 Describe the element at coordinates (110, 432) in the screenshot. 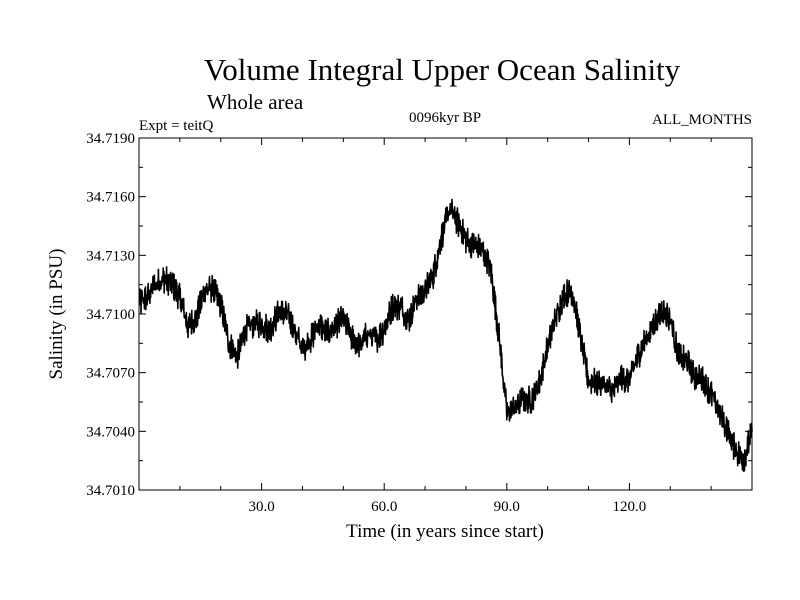

I see `y-tick-label: 34.7040` at that location.